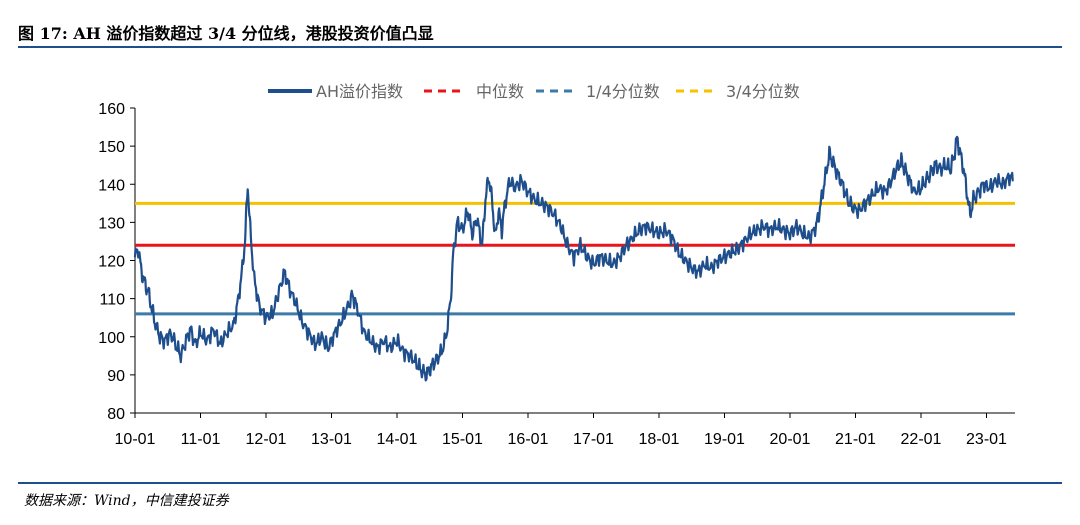  I want to click on y-tick-label: 80, so click(116, 414).